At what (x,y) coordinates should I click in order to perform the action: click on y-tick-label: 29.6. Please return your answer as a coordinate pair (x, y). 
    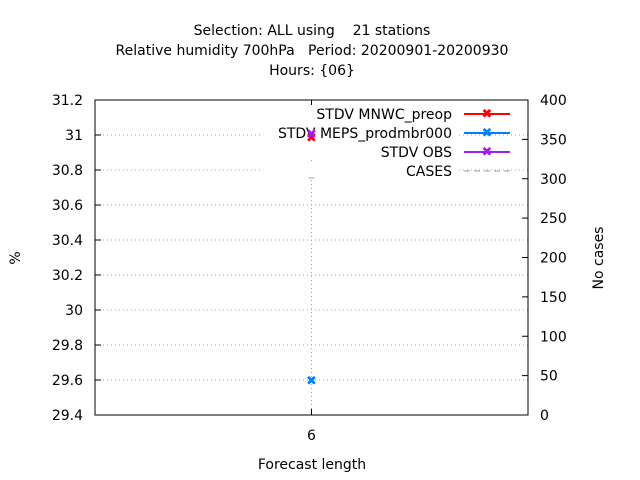
    Looking at the image, I should click on (67, 381).